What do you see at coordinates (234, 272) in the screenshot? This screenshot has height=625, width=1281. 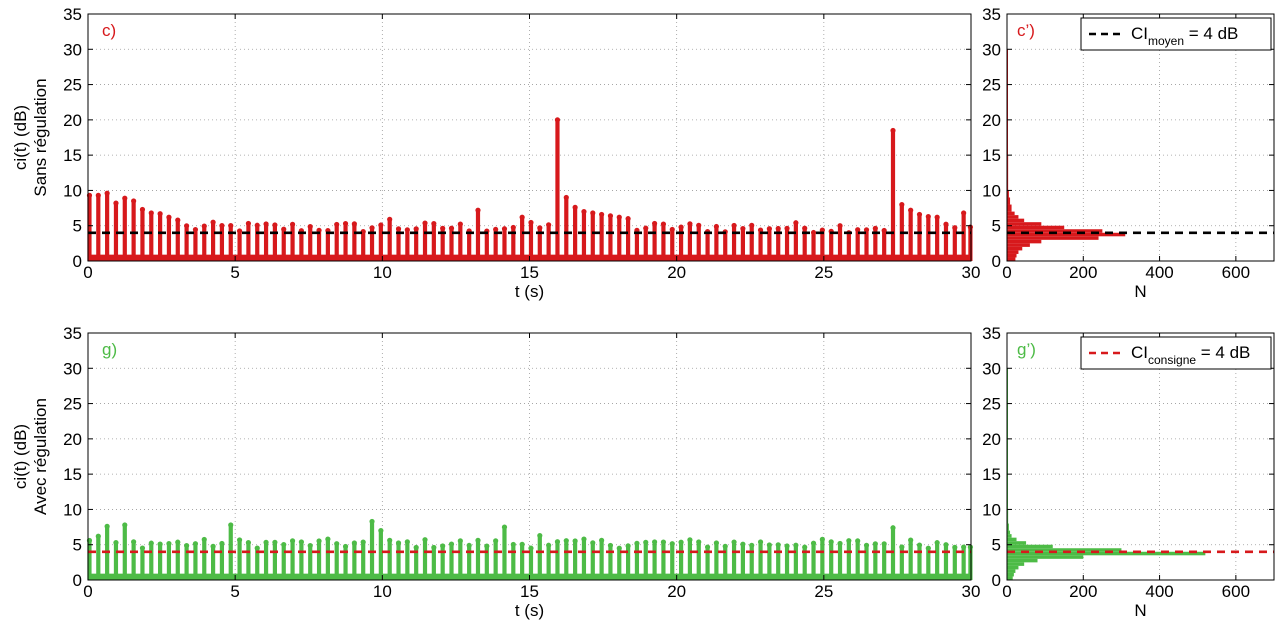 I see `x-tick-label: 5` at bounding box center [234, 272].